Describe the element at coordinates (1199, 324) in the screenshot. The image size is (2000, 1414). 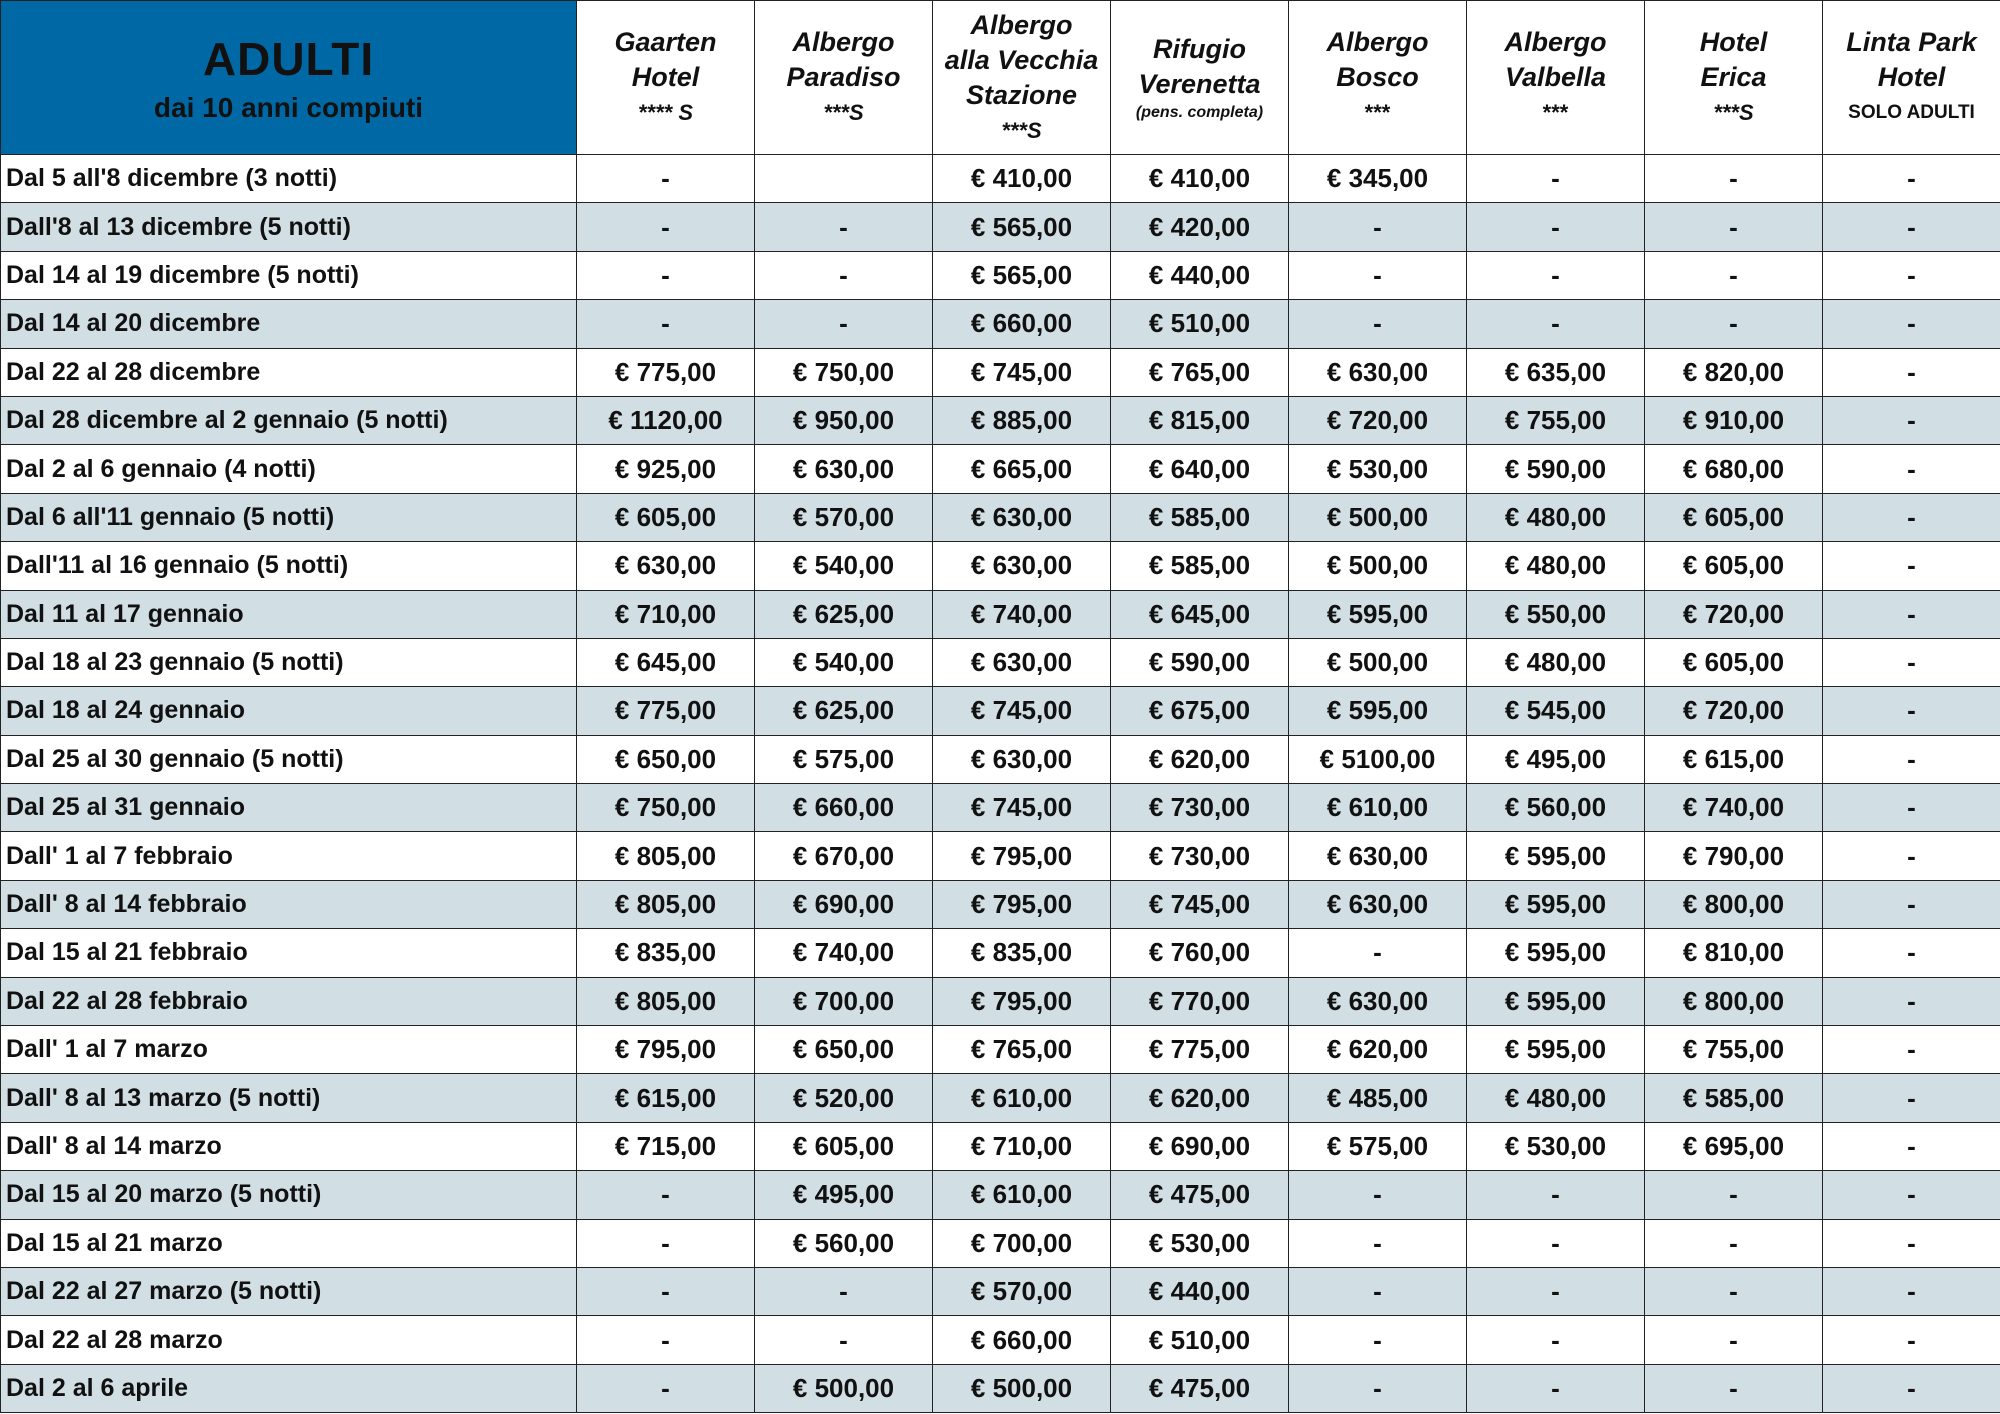
I see `price-cell: € 510,00` at that location.